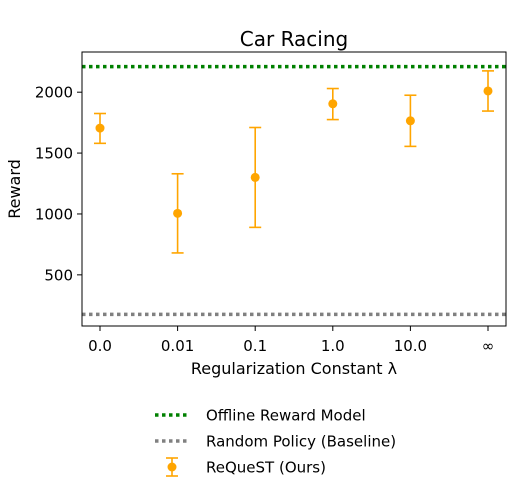  I want to click on x-tick-label-1: 0.01, so click(177, 346).